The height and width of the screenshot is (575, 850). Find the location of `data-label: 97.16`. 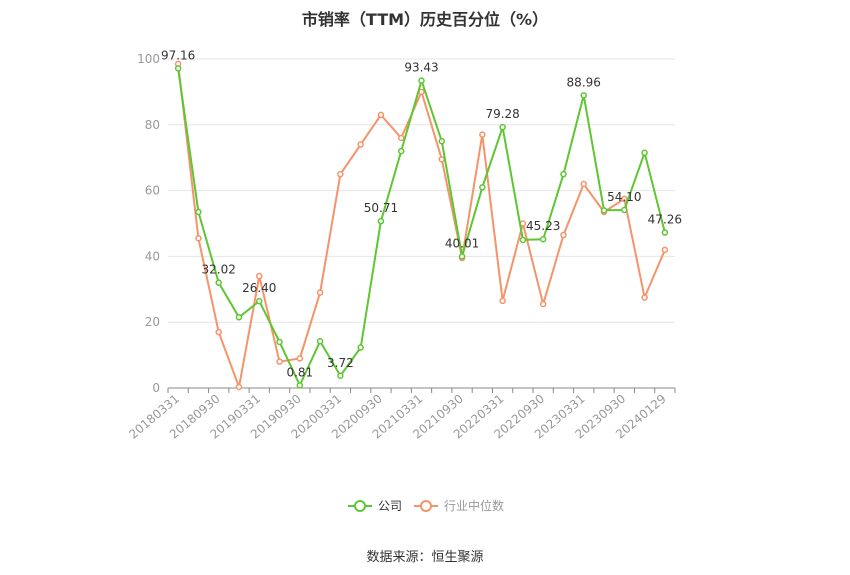

data-label: 97.16 is located at coordinates (178, 55).